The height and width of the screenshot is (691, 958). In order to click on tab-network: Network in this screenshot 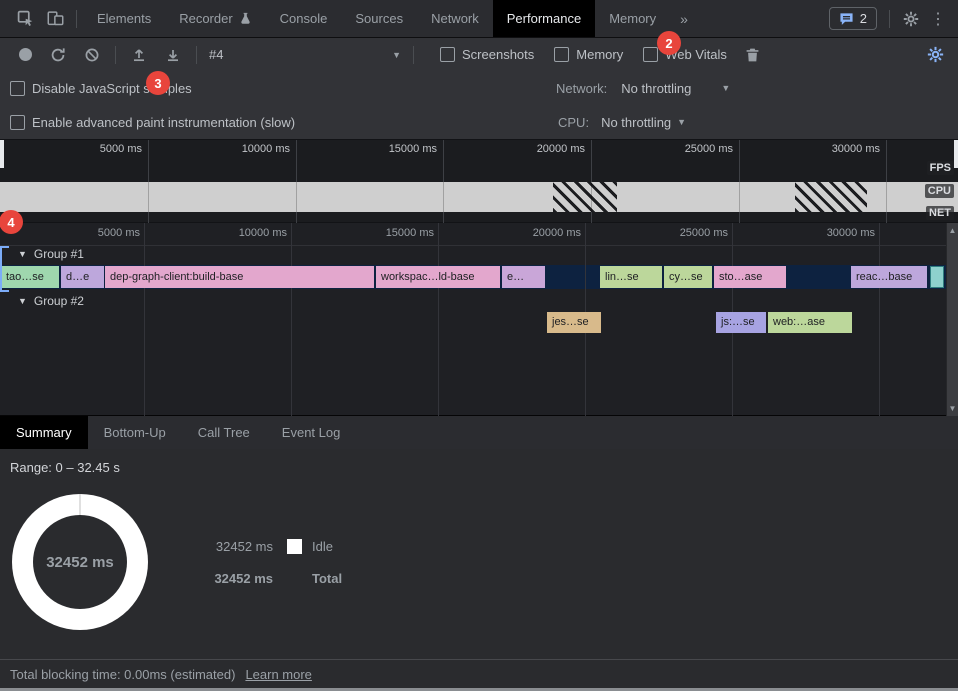, I will do `click(455, 18)`.